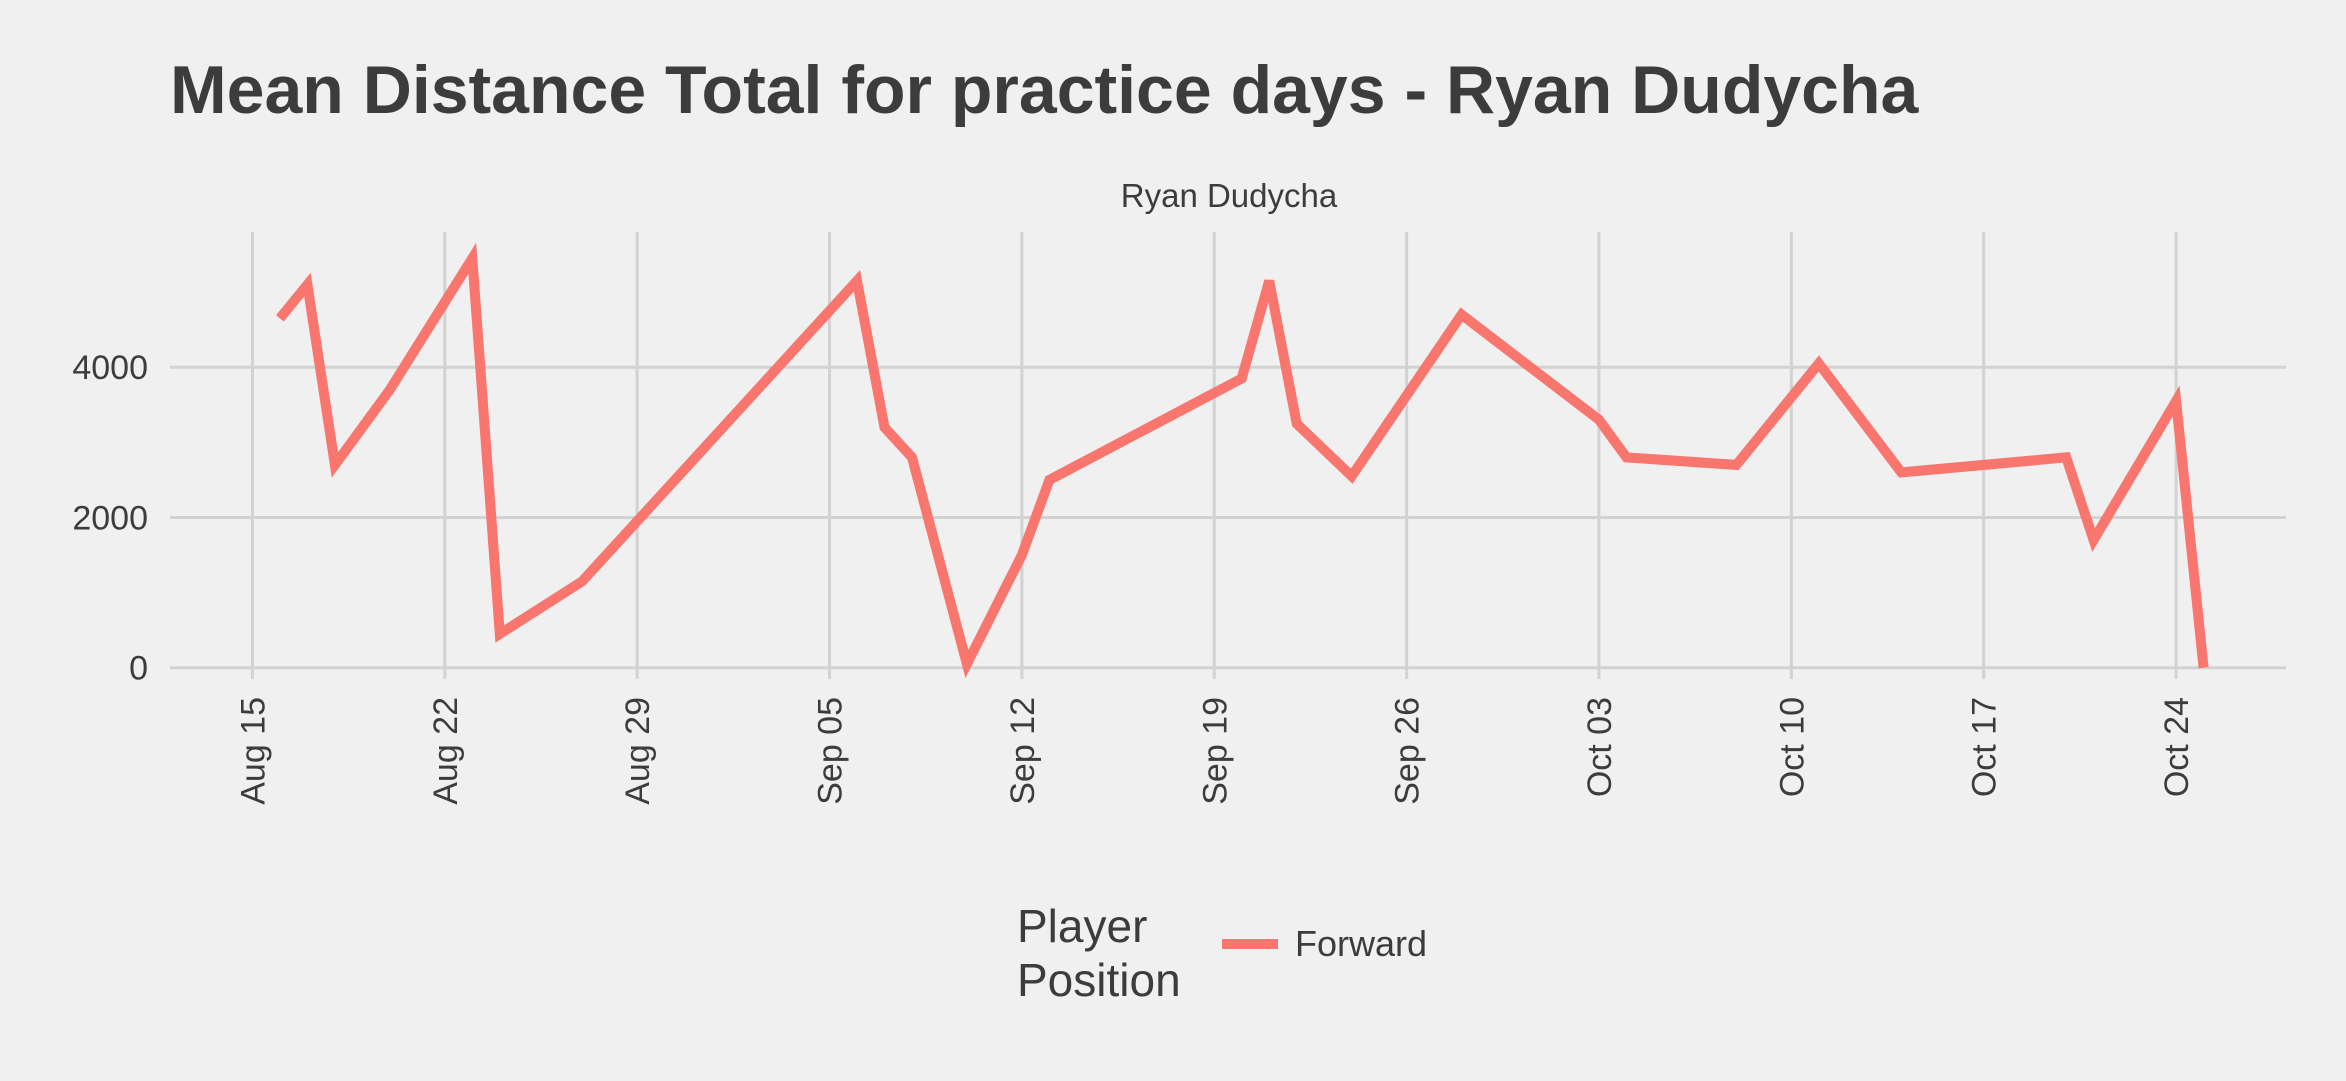  Describe the element at coordinates (831, 751) in the screenshot. I see `x-tick-label: Sep 05` at that location.